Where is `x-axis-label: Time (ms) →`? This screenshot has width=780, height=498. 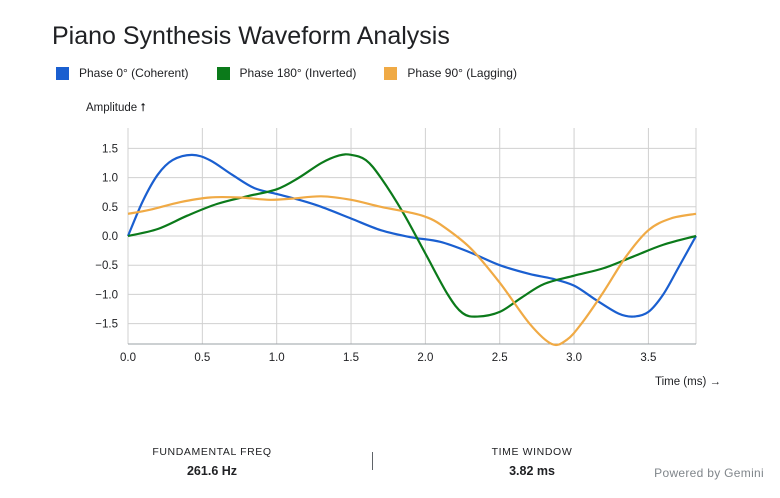 x-axis-label: Time (ms) → is located at coordinates (688, 382).